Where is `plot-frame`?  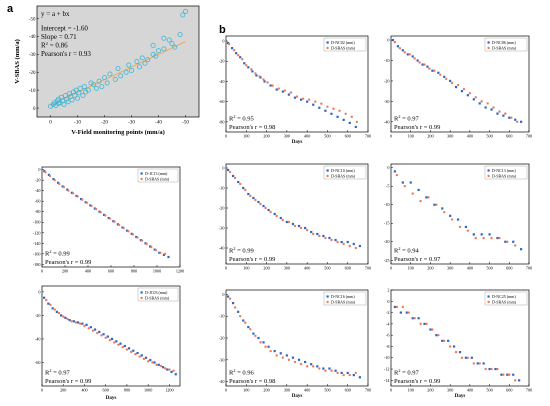
plot-frame is located at coordinates (460, 84).